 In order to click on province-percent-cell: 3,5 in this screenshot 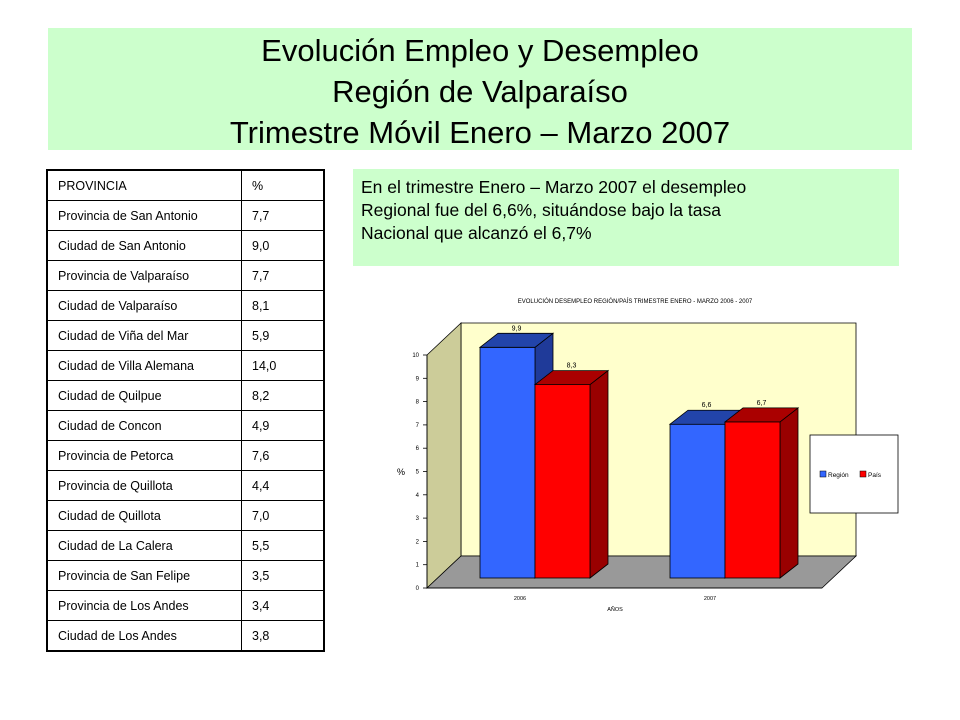, I will do `click(283, 575)`.